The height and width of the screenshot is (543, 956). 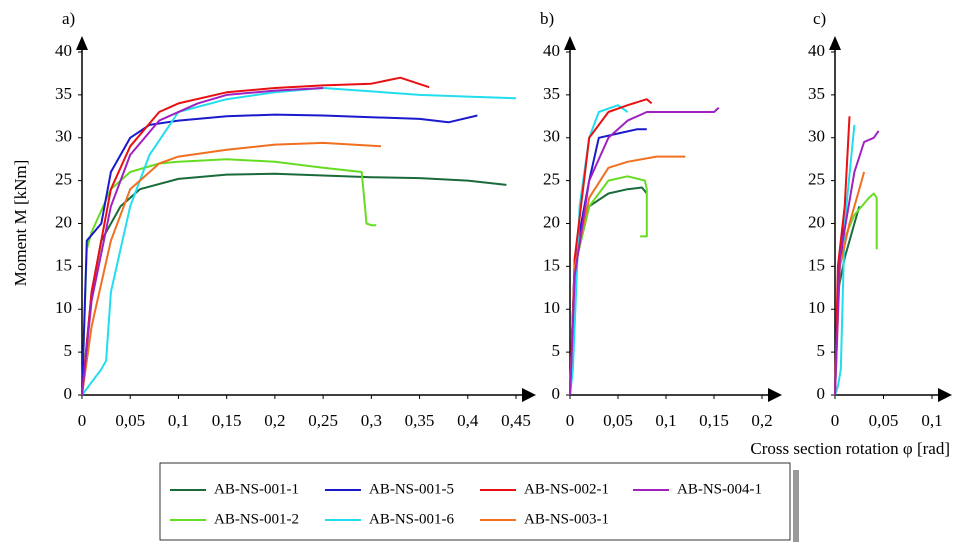 I want to click on x-tick-label: 0,25, so click(x=323, y=420).